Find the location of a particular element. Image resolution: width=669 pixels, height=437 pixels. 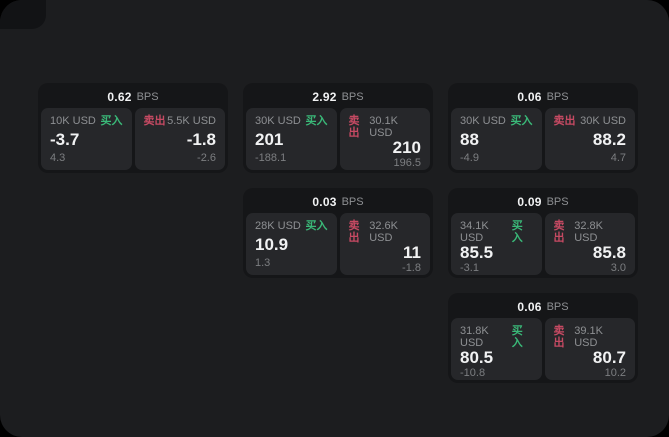

buy-size-label: 31.8K USD is located at coordinates (474, 337).